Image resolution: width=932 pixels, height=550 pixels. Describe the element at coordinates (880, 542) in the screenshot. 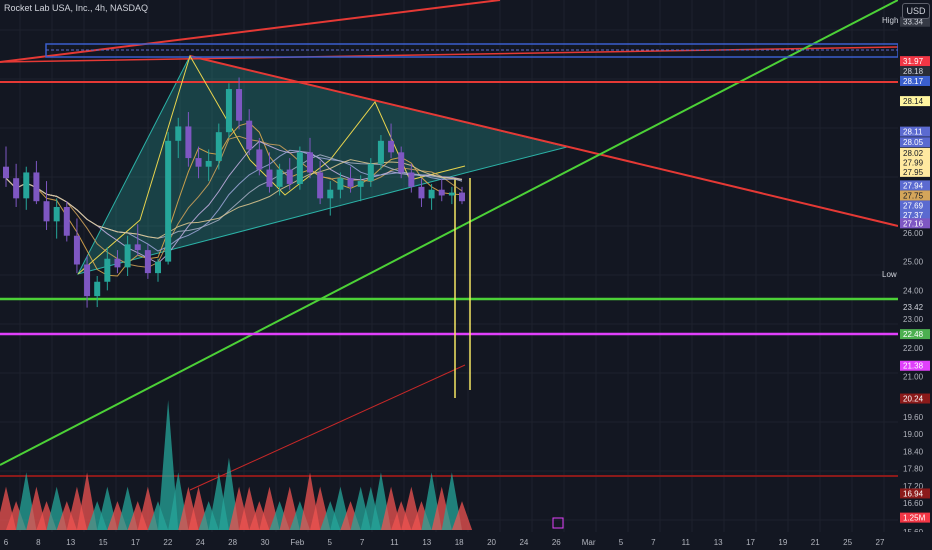

I see `time-tick-label: 27` at that location.